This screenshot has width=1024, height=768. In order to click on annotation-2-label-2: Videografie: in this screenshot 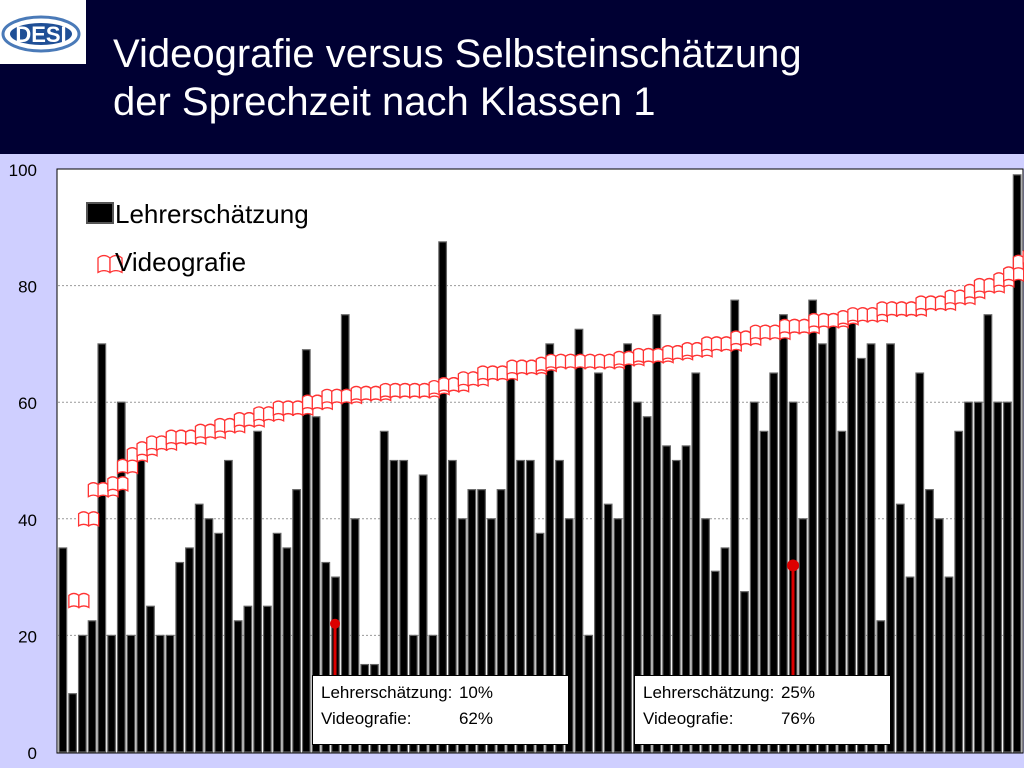, I will do `click(688, 718)`.